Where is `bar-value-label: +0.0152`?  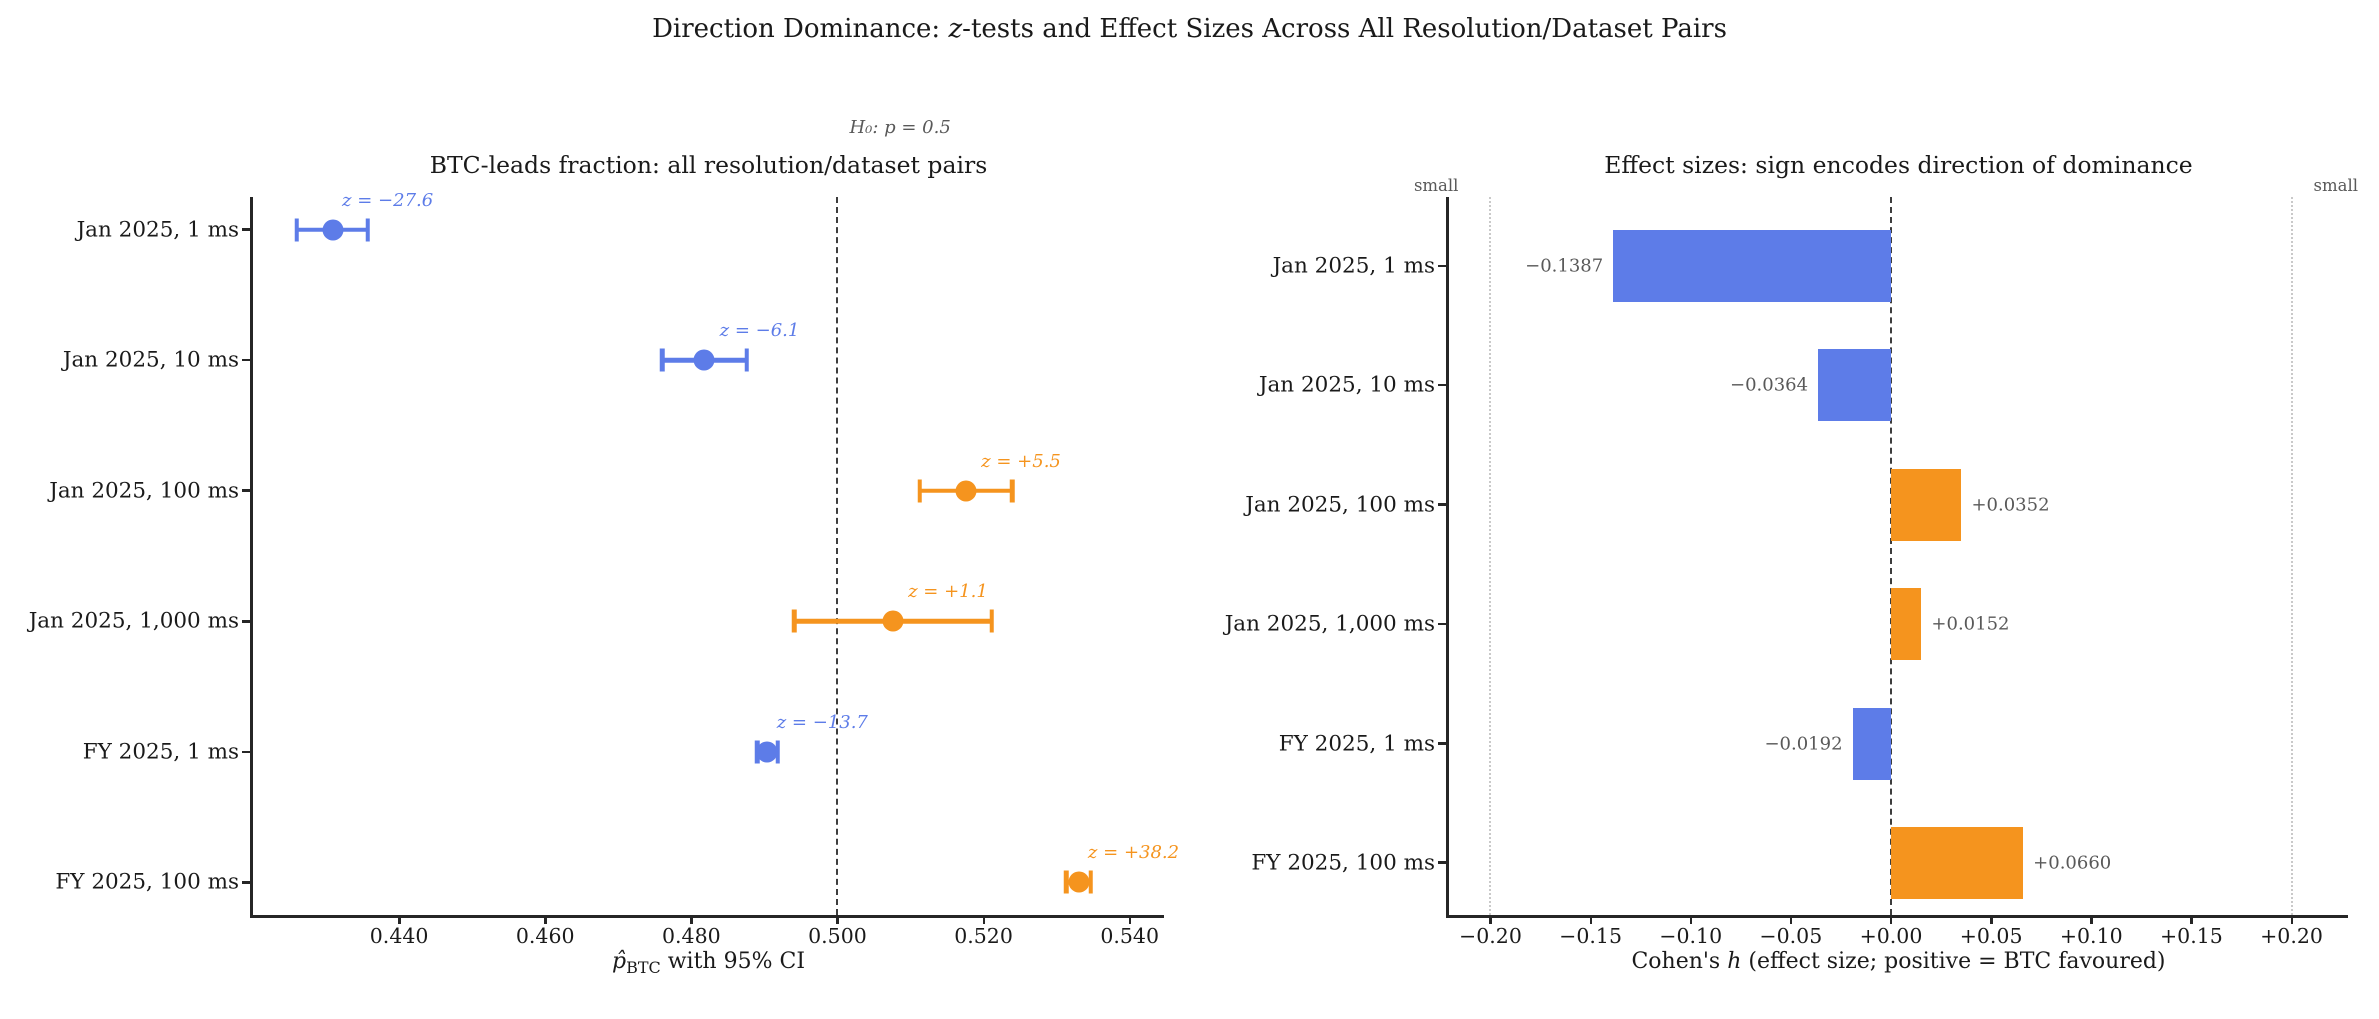
bar-value-label: +0.0152 is located at coordinates (1970, 624).